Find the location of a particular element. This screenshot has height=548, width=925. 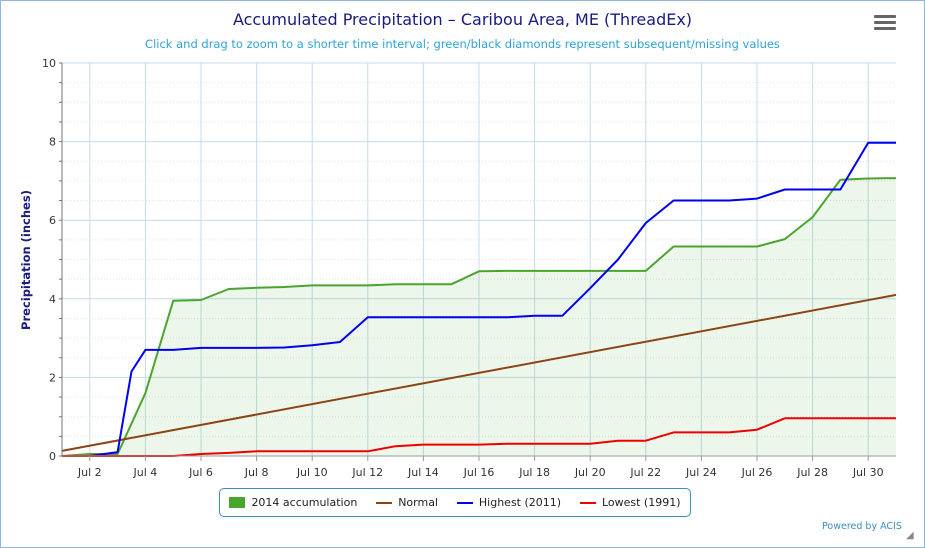

x-tick-label: Jul 10 is located at coordinates (312, 472).